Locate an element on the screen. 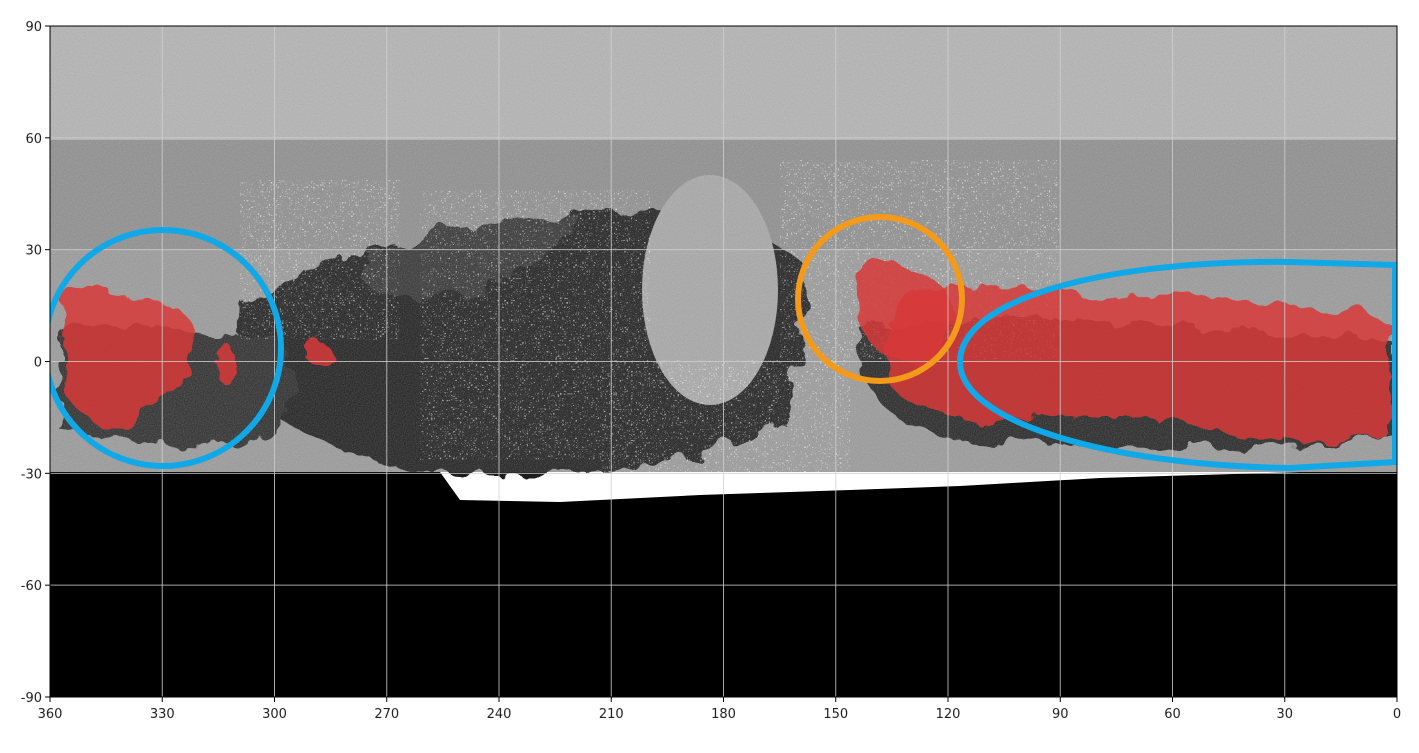 This screenshot has height=753, width=1419. x-tick-label: 330 is located at coordinates (162, 714).